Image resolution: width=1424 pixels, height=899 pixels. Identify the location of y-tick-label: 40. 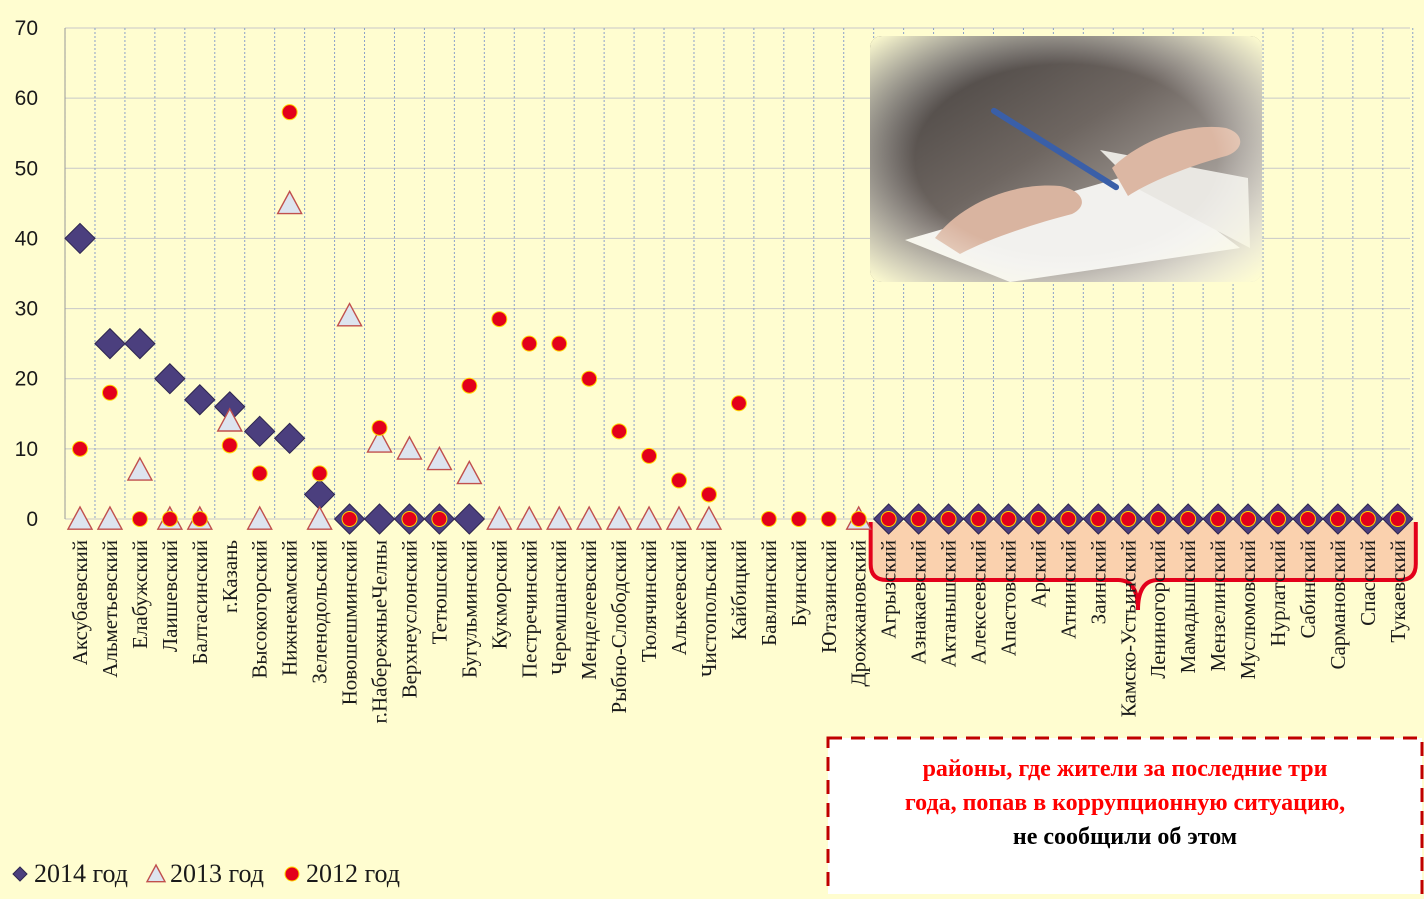
(26, 238).